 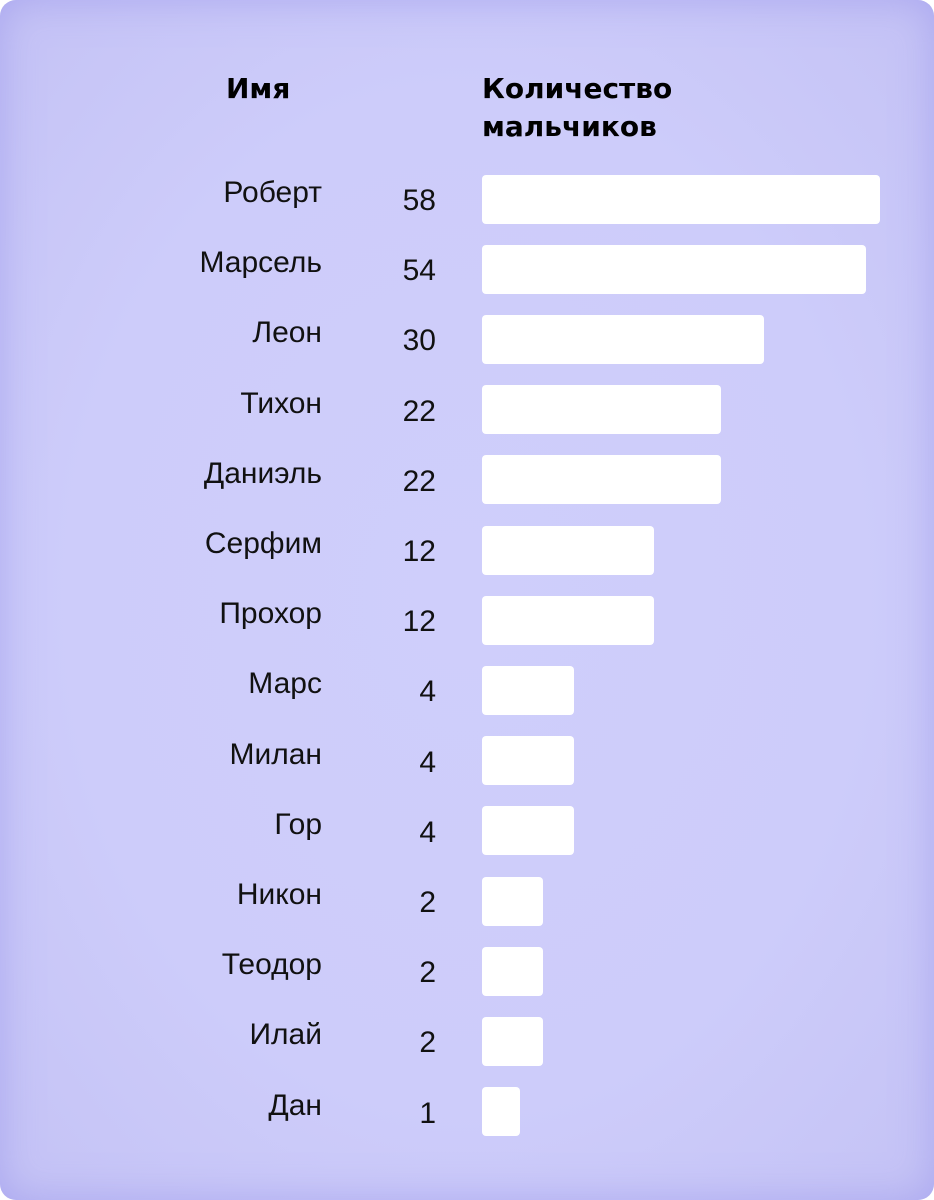 What do you see at coordinates (577, 107) in the screenshot?
I see `column-header-count: Количество мальчиков` at bounding box center [577, 107].